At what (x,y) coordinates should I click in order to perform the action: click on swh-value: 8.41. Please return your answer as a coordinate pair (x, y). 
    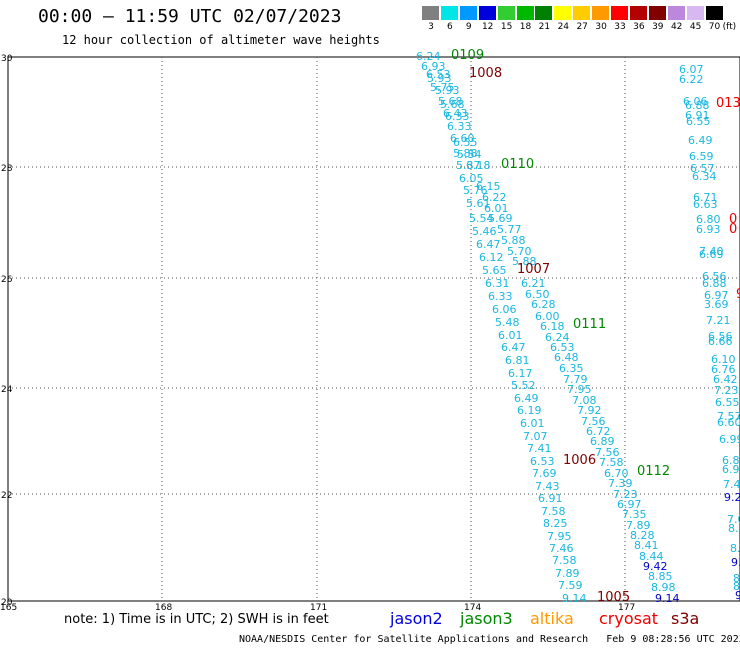
    Looking at the image, I should click on (646, 545).